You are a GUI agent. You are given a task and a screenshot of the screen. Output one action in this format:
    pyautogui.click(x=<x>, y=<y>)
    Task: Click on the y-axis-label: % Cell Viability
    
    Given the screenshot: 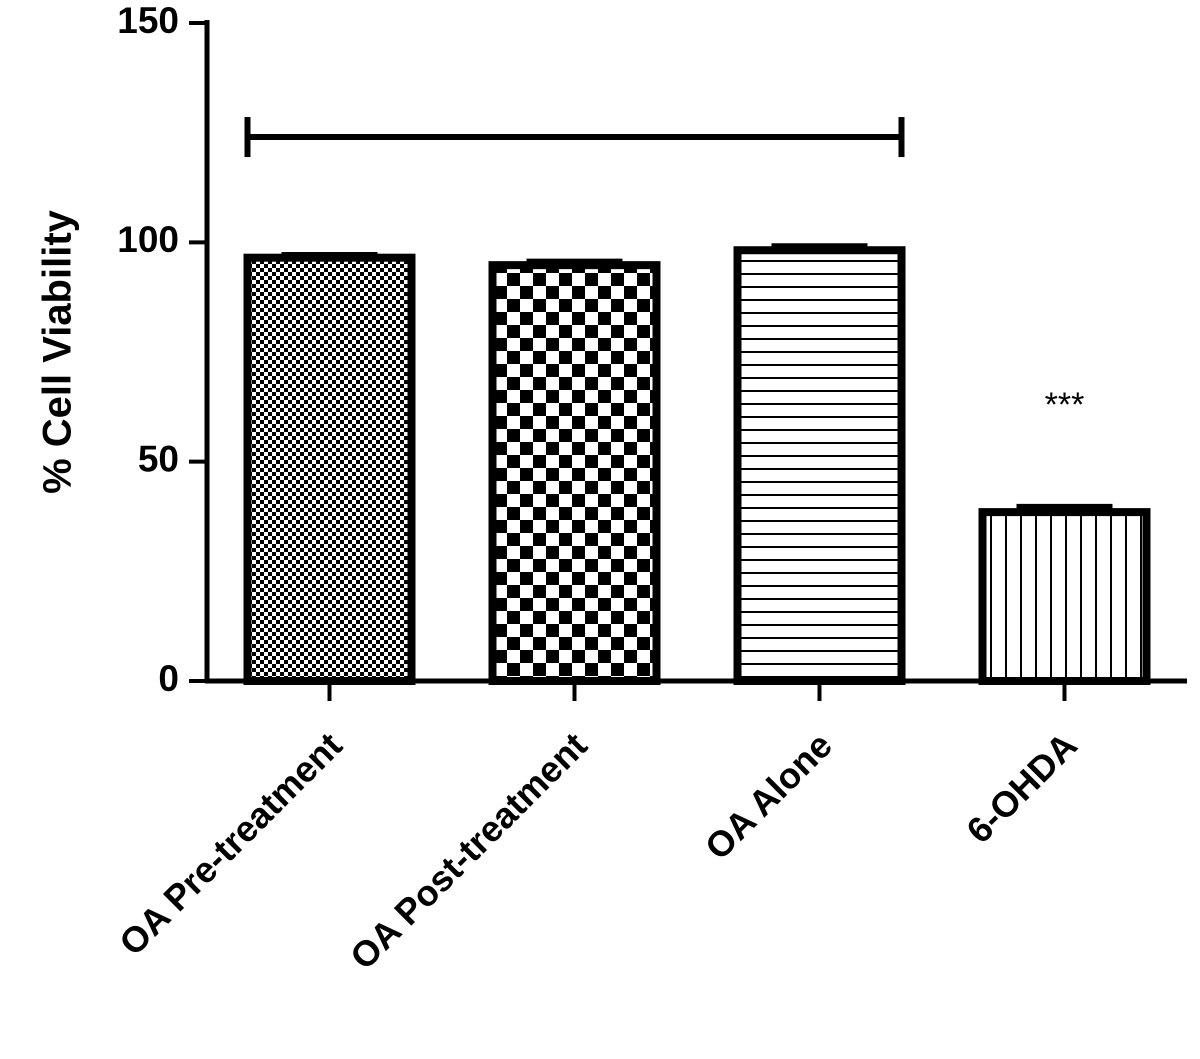 What is the action you would take?
    pyautogui.click(x=58, y=351)
    